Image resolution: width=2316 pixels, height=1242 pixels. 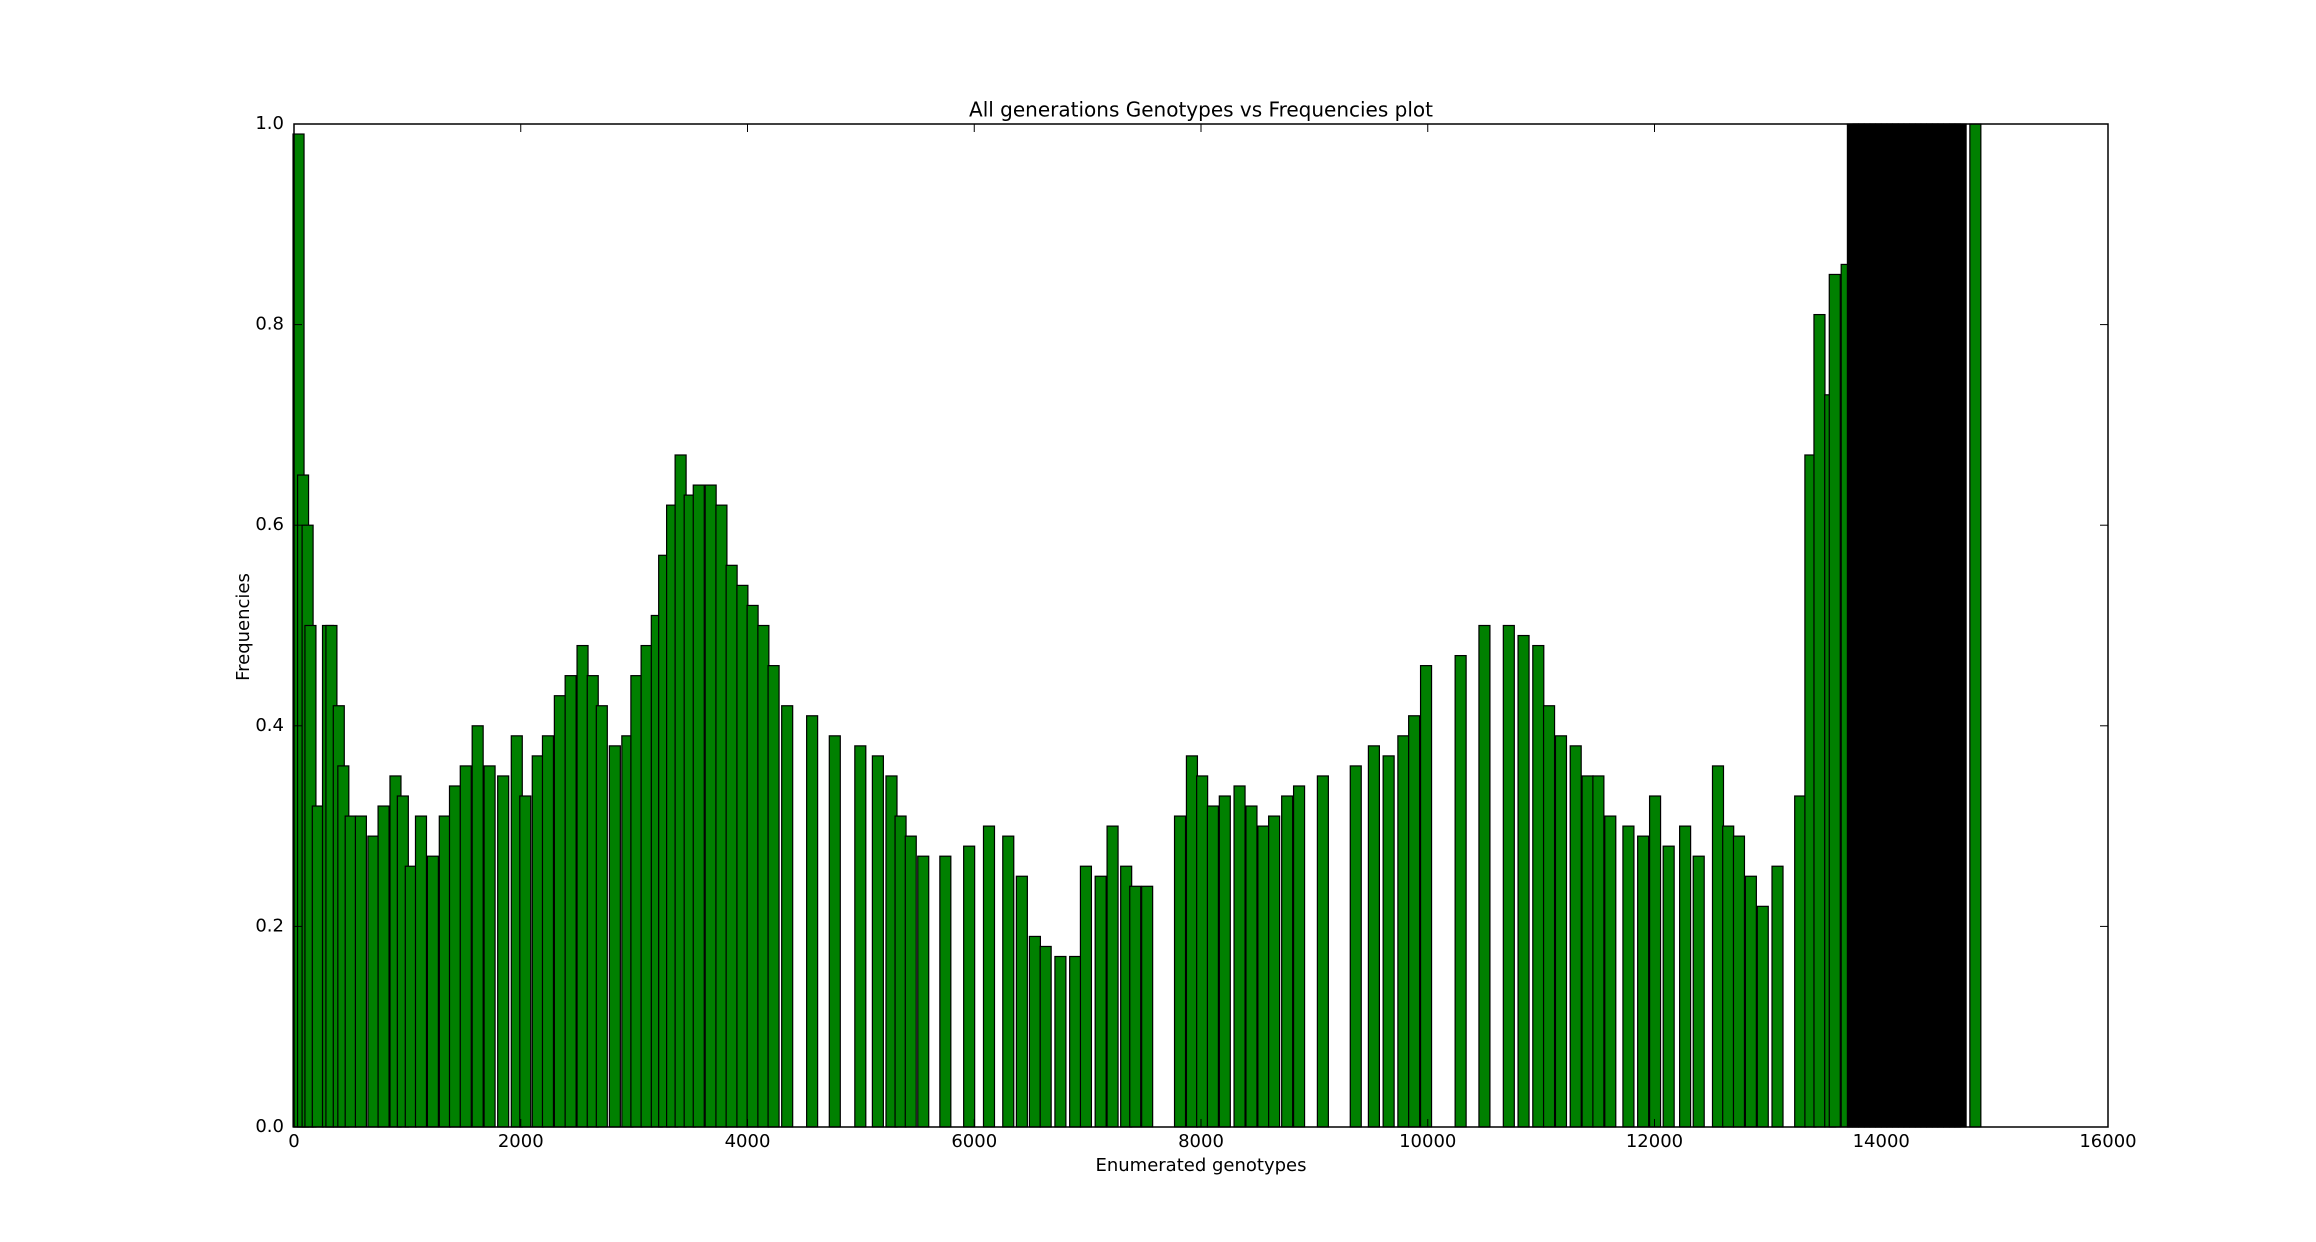 What do you see at coordinates (2107, 1141) in the screenshot?
I see `x-tick-label: 16000` at bounding box center [2107, 1141].